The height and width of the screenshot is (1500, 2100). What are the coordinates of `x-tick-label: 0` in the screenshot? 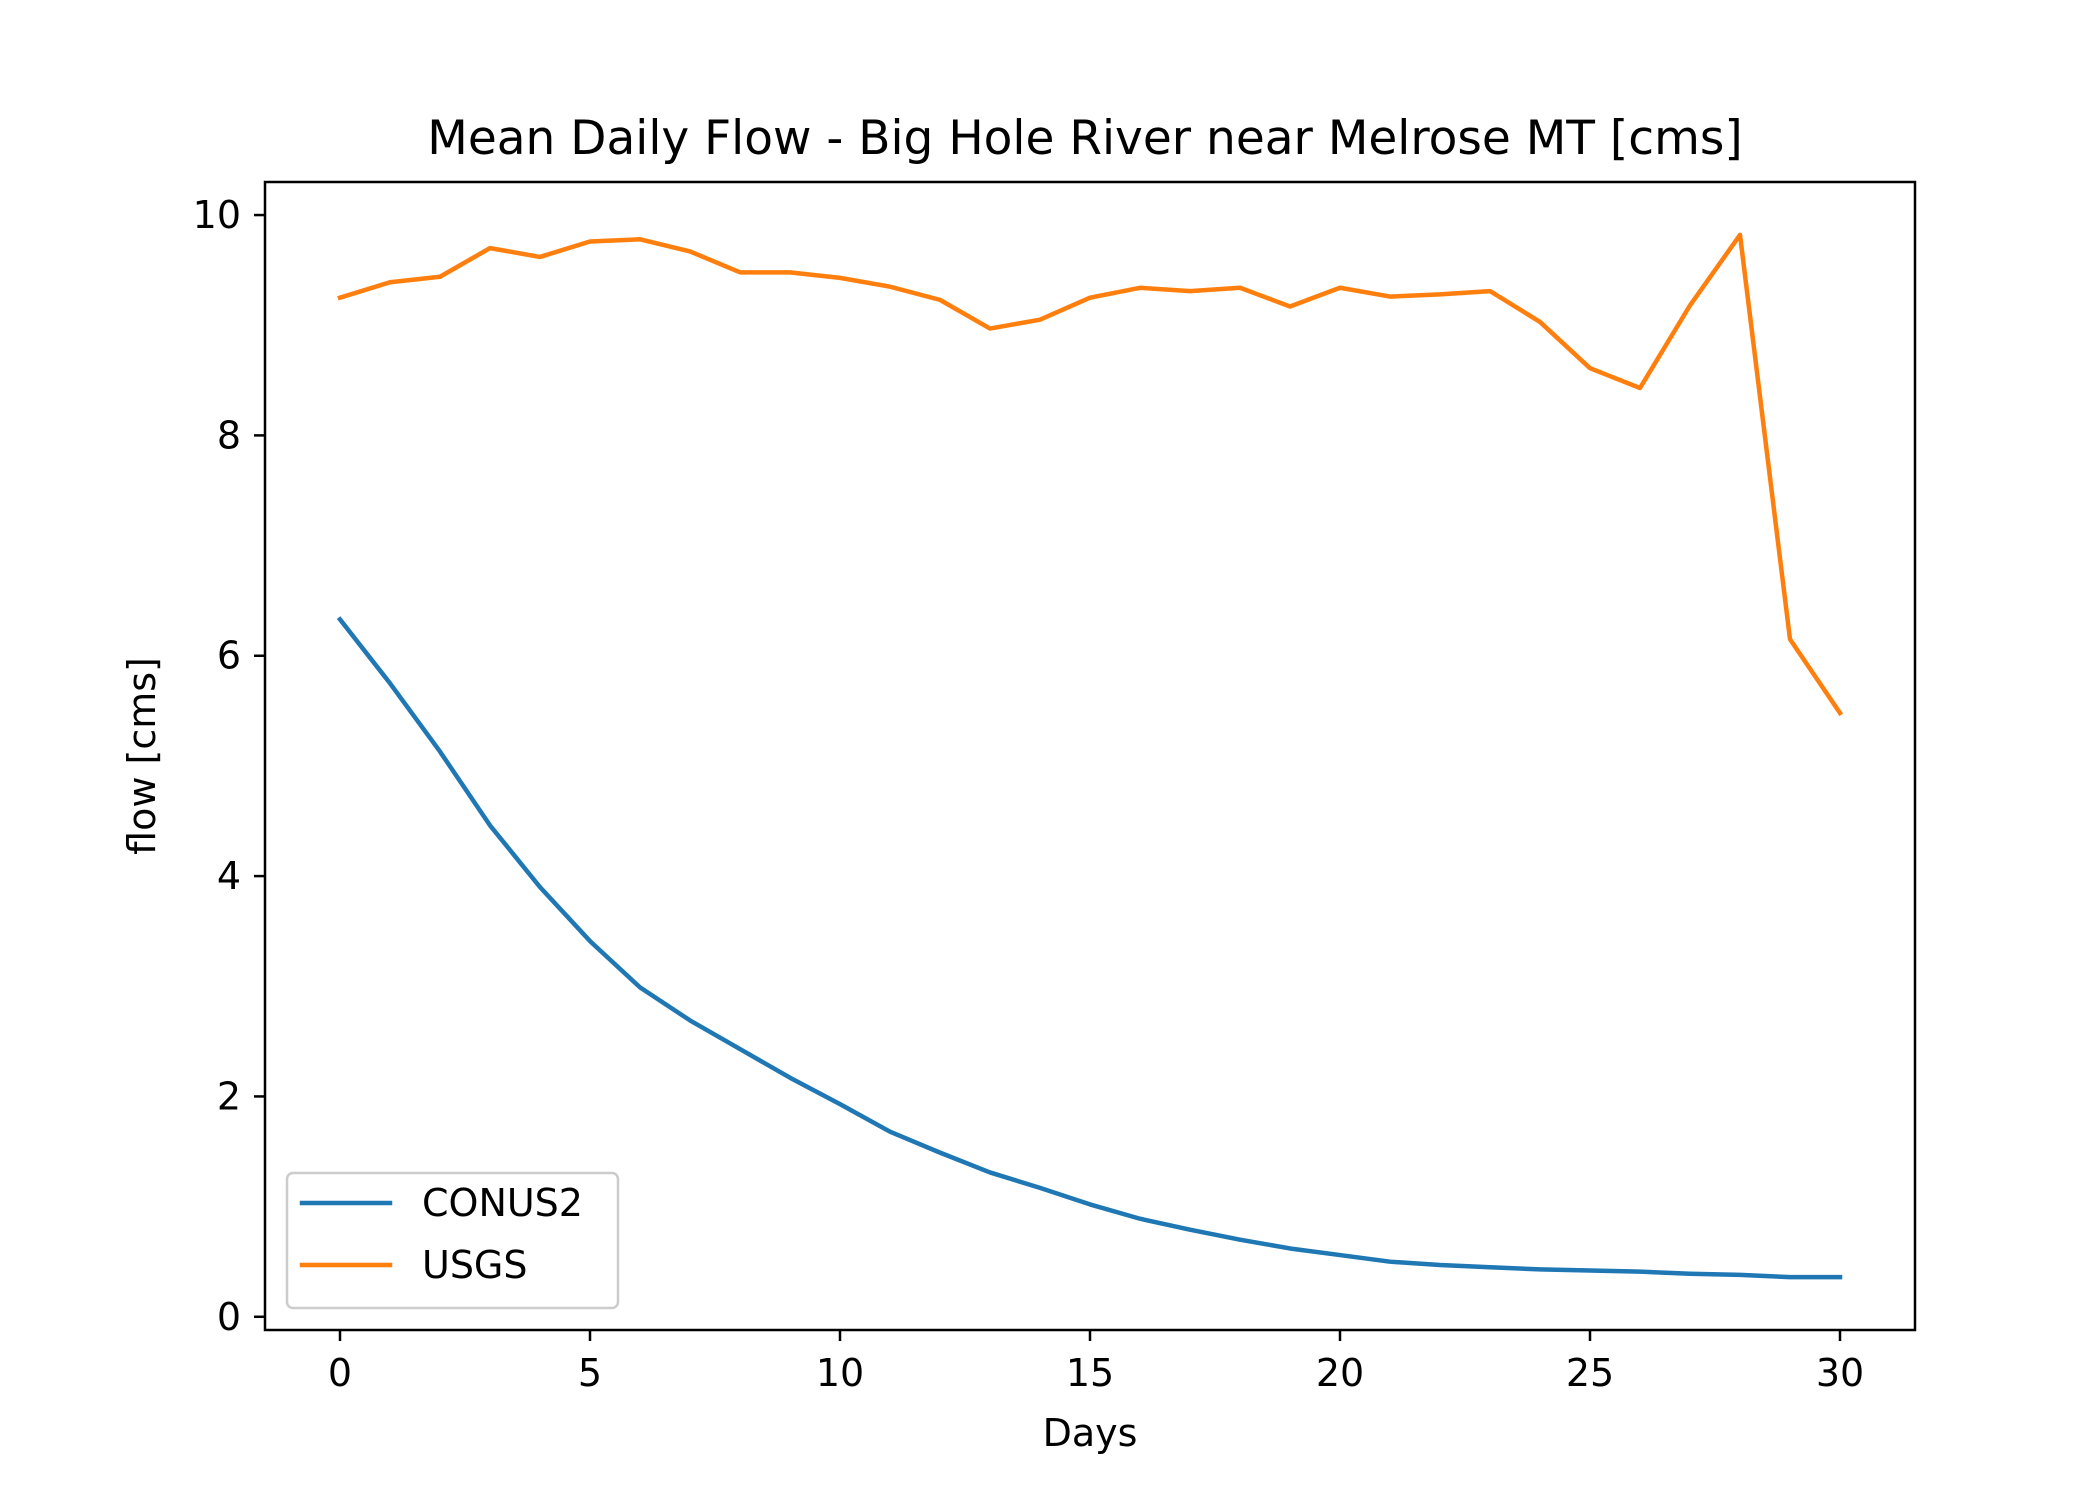 It's located at (340, 1373).